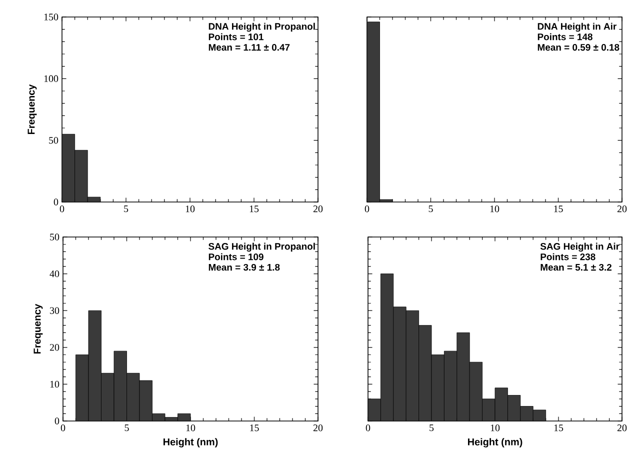 This screenshot has height=463, width=636. What do you see at coordinates (580, 247) in the screenshot?
I see `text: SAG Height in Air` at bounding box center [580, 247].